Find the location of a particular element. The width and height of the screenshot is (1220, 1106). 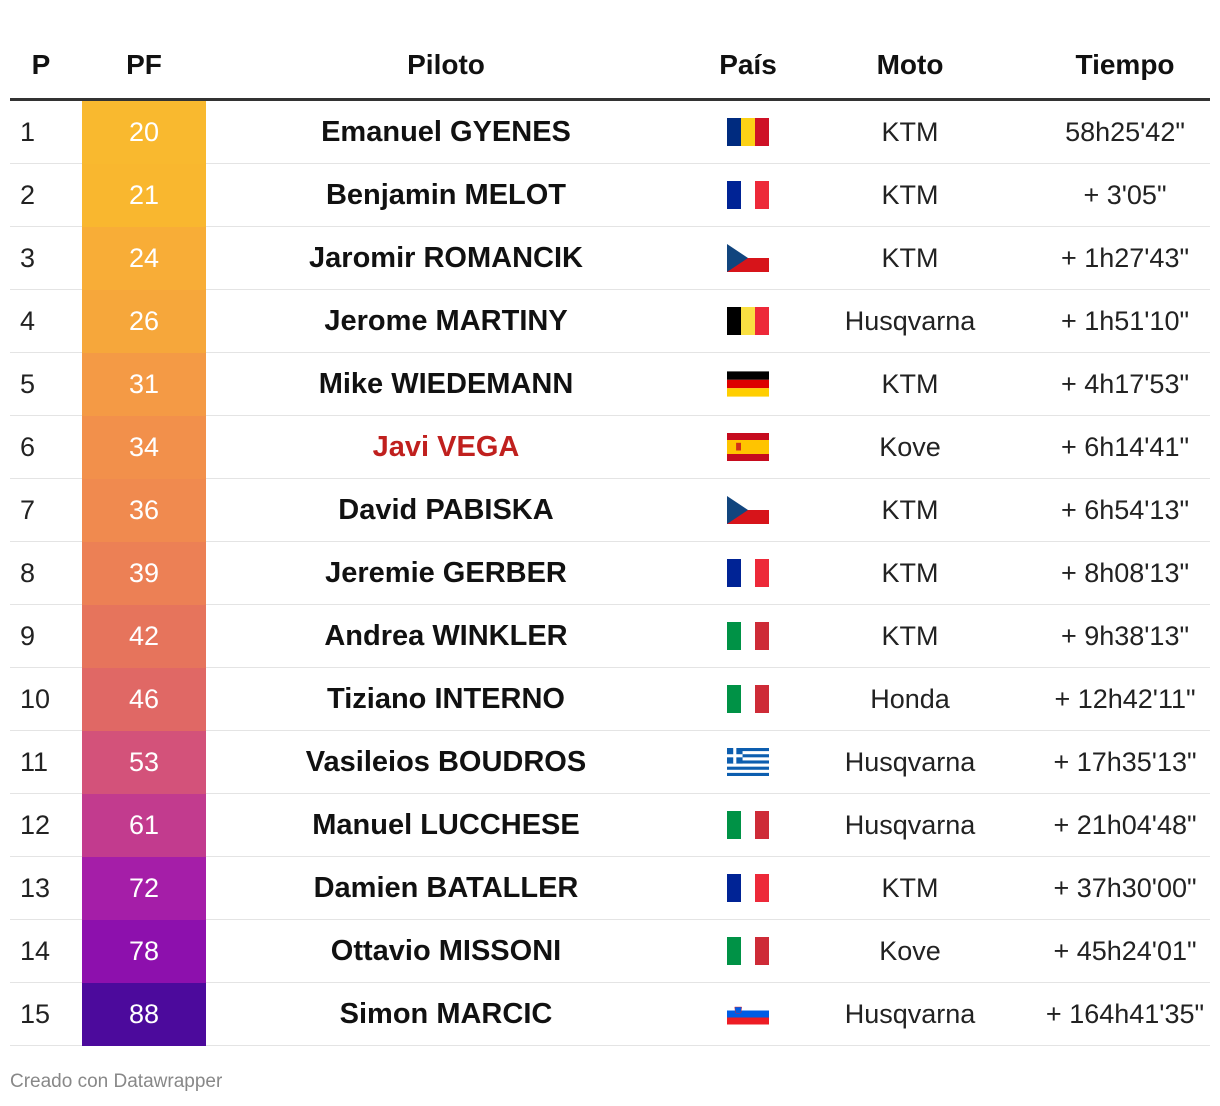

pf-cell: 31 is located at coordinates (144, 383).